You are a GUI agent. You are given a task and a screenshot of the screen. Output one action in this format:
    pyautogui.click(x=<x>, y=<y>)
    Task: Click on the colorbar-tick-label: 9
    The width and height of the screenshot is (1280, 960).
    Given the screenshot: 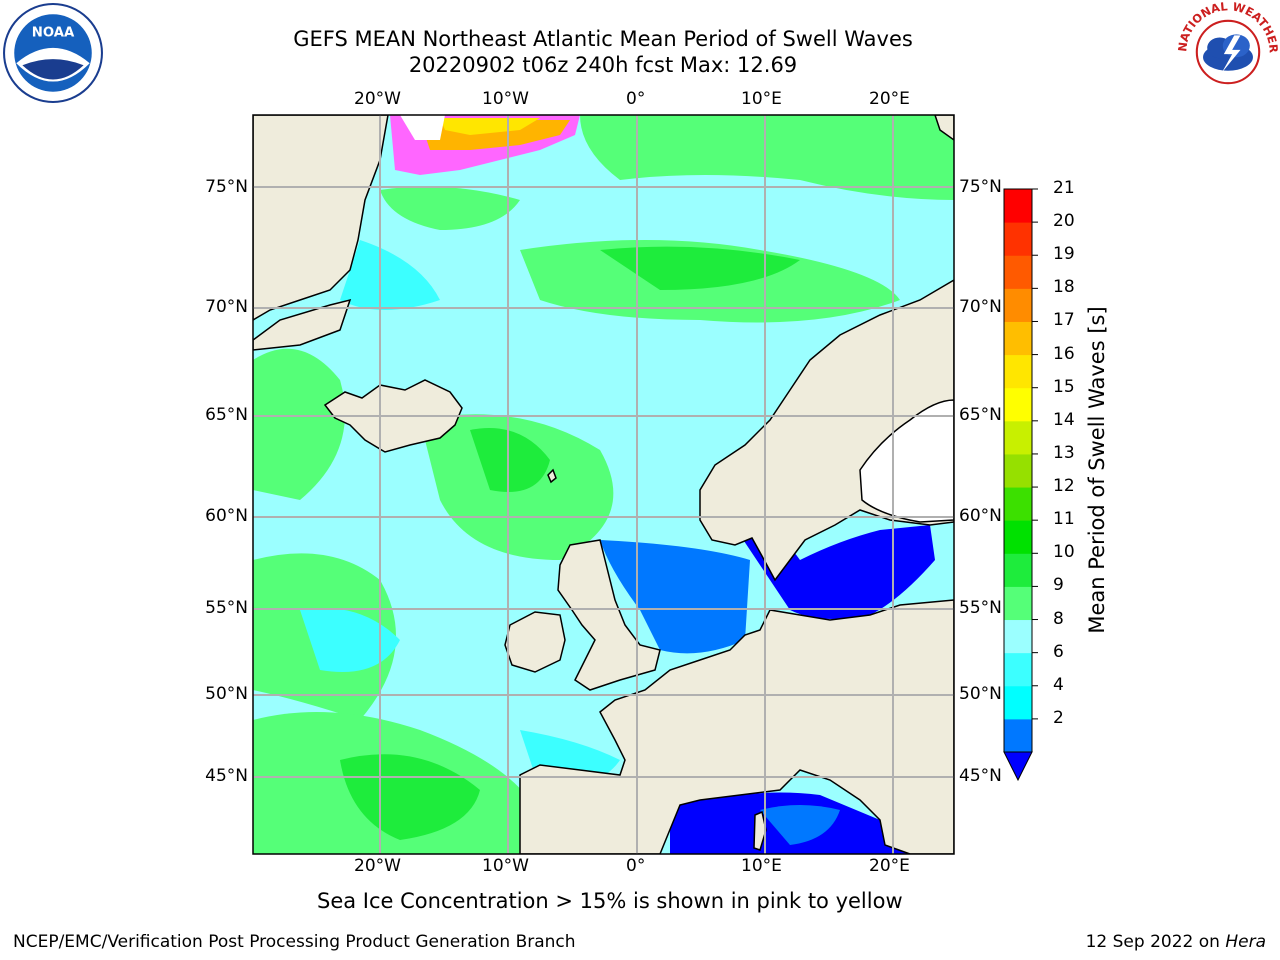 What is the action you would take?
    pyautogui.click(x=1058, y=585)
    